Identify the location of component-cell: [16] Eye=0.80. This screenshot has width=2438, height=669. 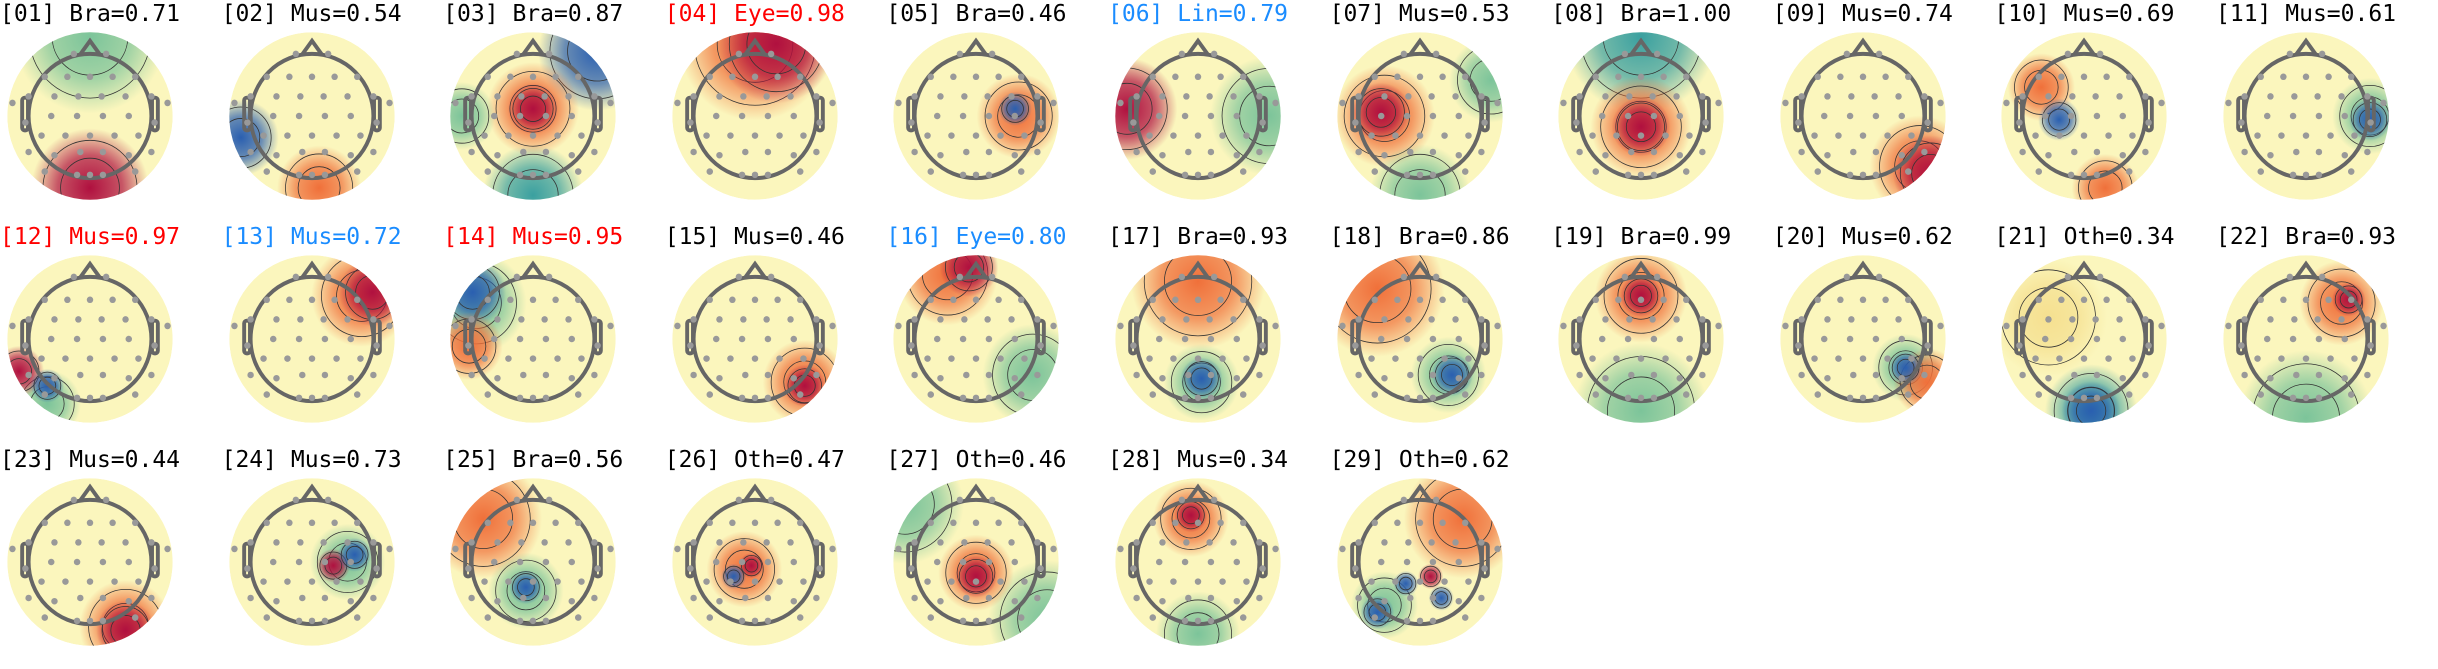
(996, 334).